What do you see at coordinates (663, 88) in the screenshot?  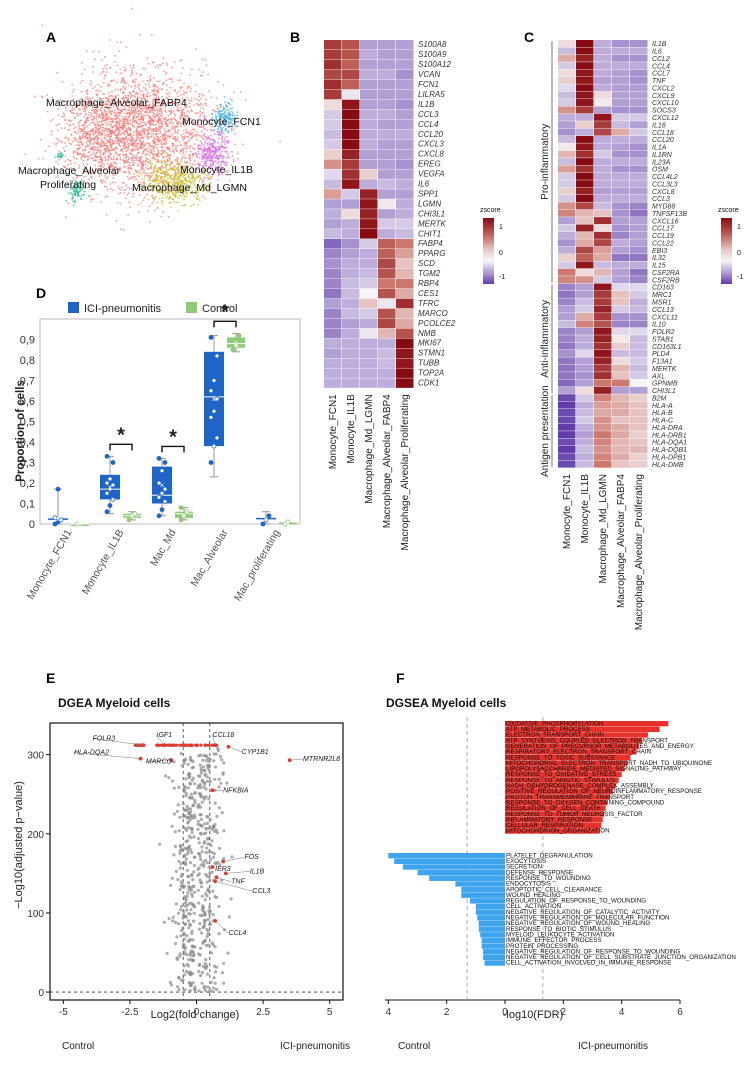 I see `heatmap-c-gene-label: CXCL2` at bounding box center [663, 88].